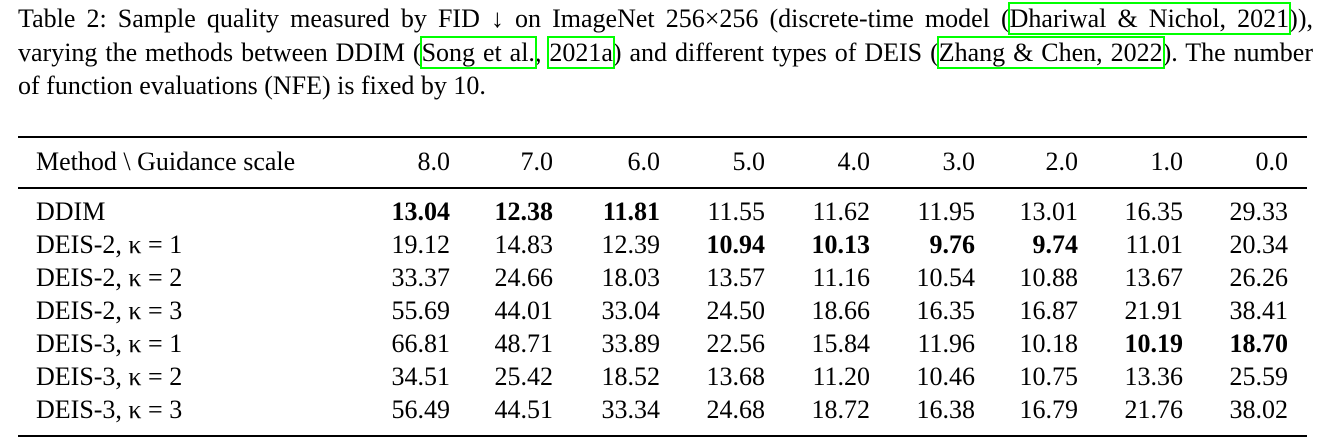 The image size is (1329, 448). I want to click on fid-cell: 11.16, so click(841, 277).